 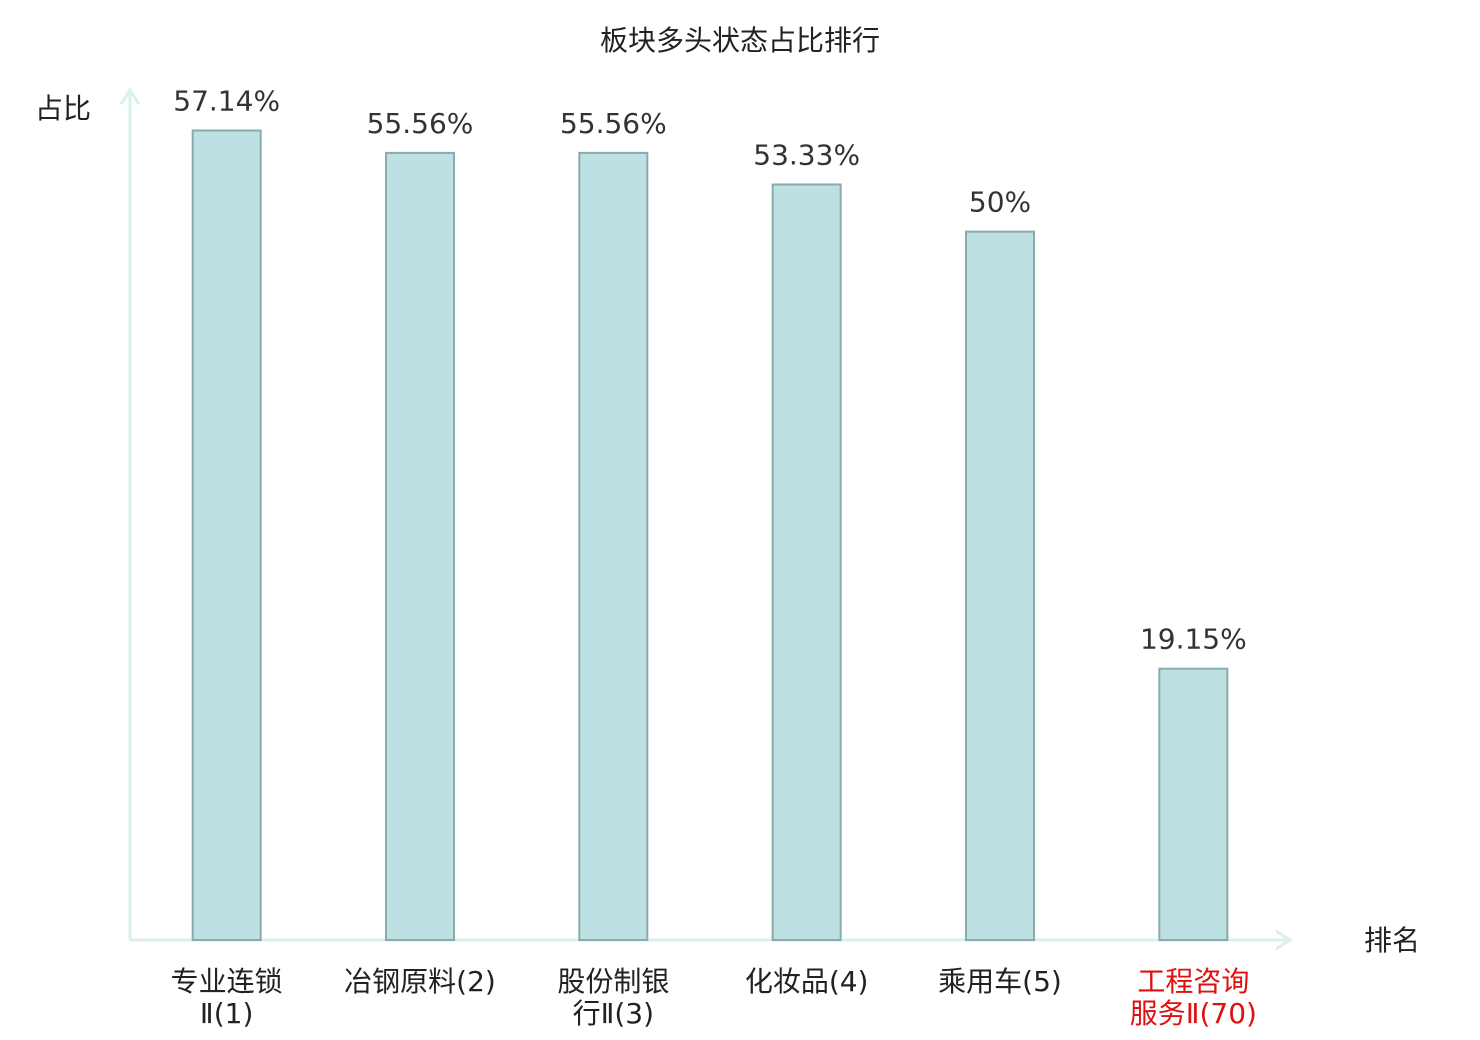 I want to click on value-label: 57.14%, so click(x=226, y=101).